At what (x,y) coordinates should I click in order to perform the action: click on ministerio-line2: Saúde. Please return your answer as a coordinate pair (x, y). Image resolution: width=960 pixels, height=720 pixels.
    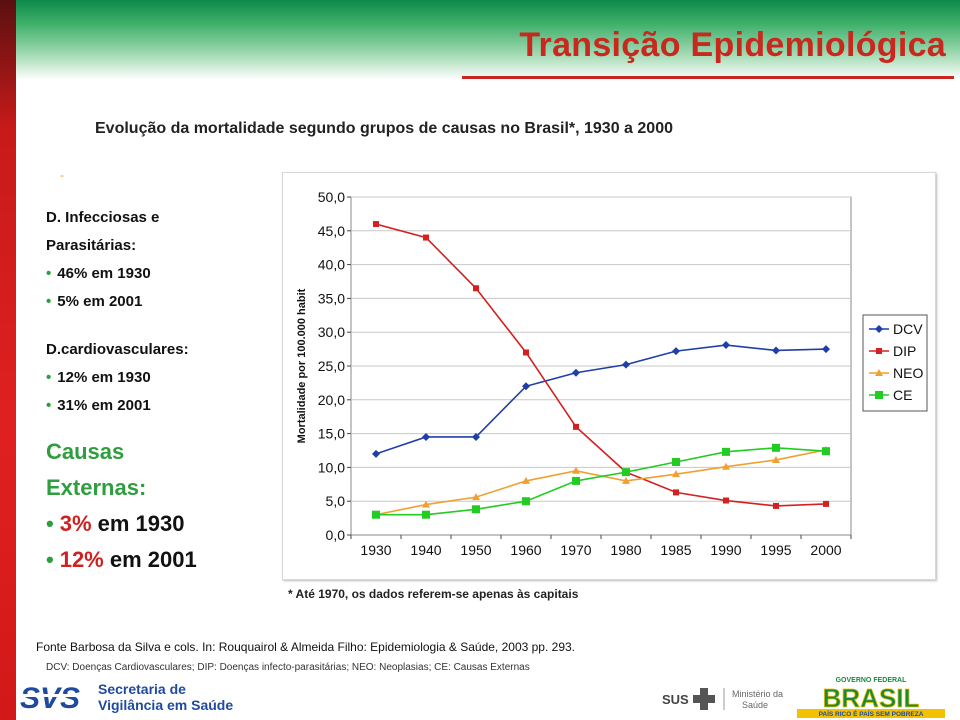
    Looking at the image, I should click on (755, 705).